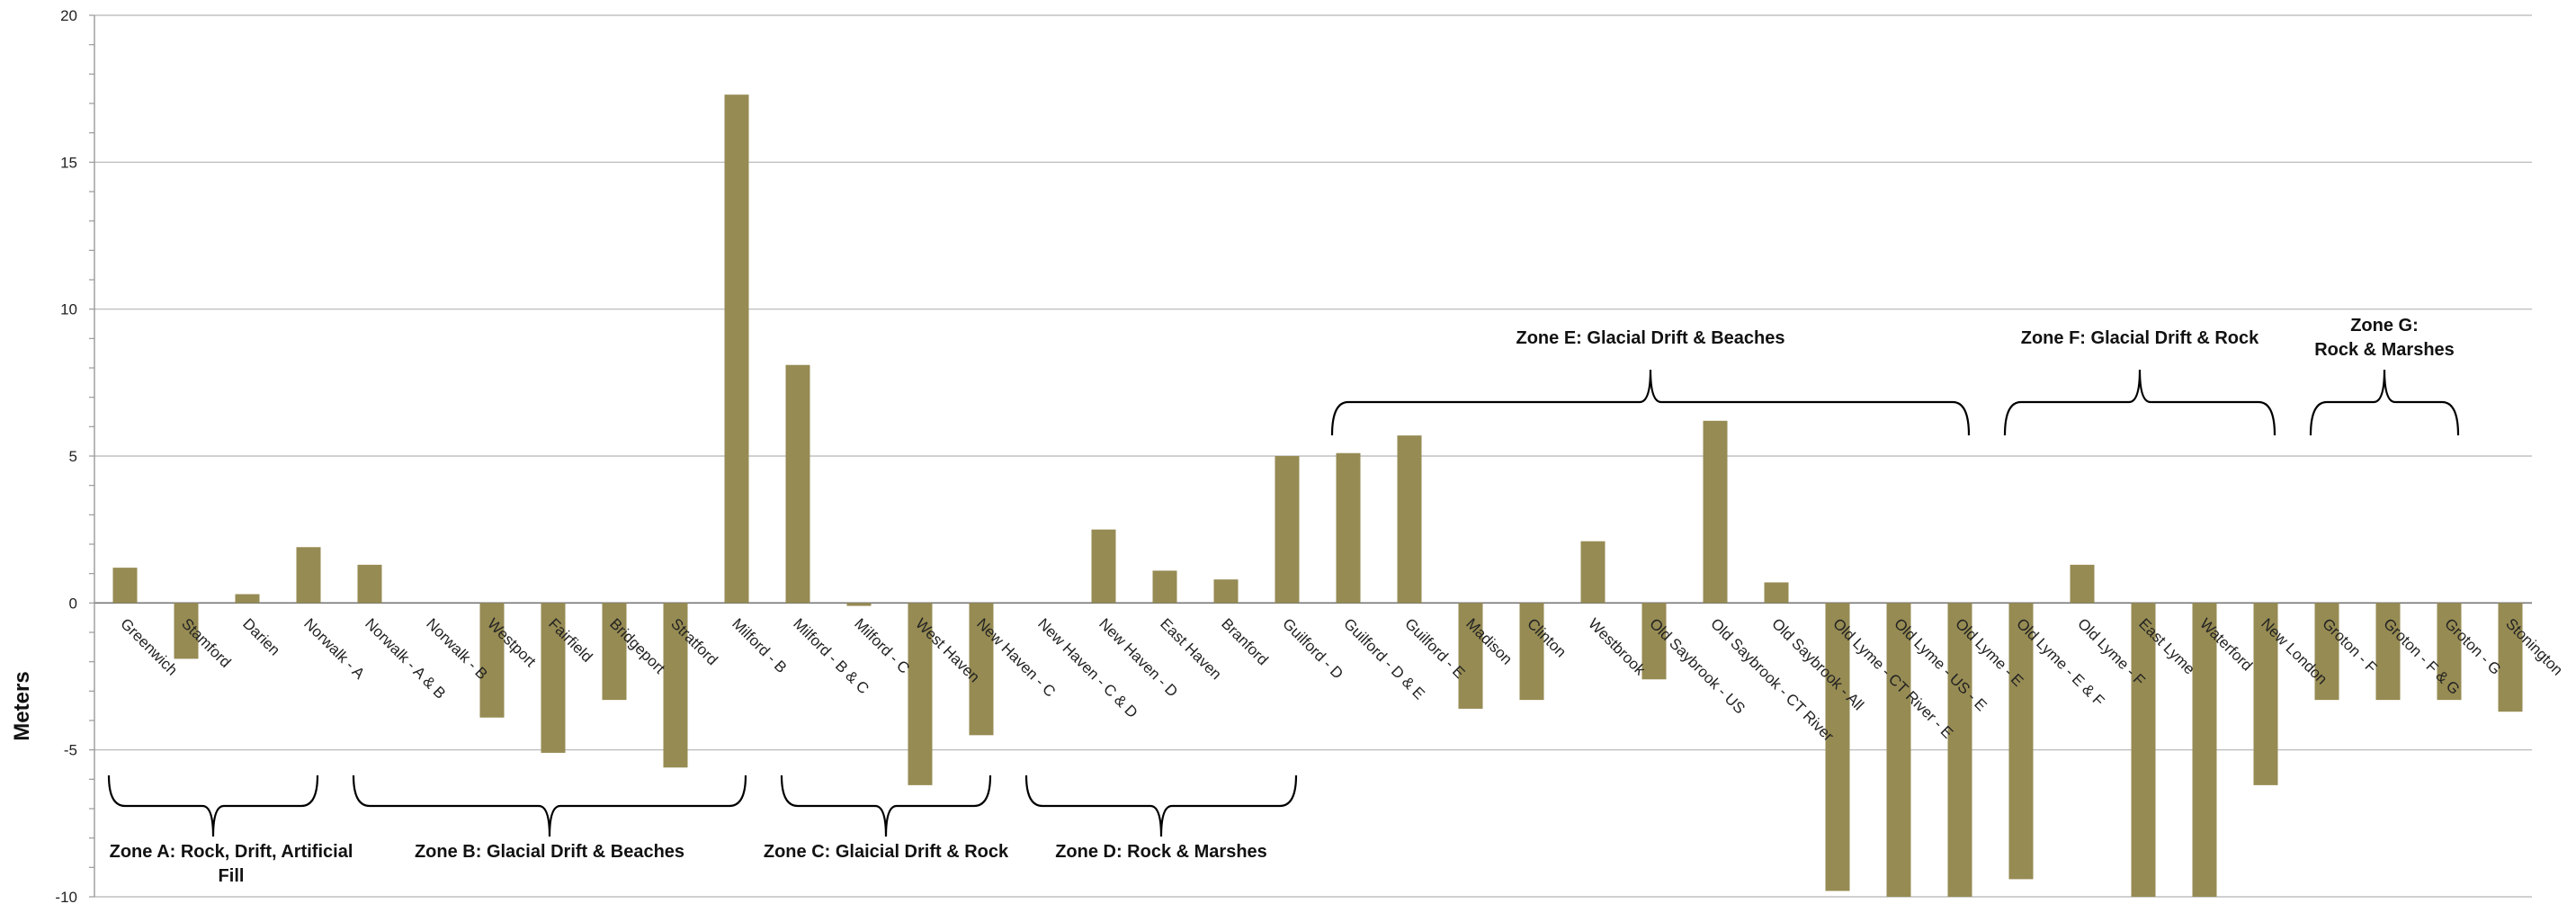 Image resolution: width=2576 pixels, height=904 pixels. What do you see at coordinates (66, 456) in the screenshot?
I see `y-axis-ticks: -10 -5 0 5 10 15 20` at bounding box center [66, 456].